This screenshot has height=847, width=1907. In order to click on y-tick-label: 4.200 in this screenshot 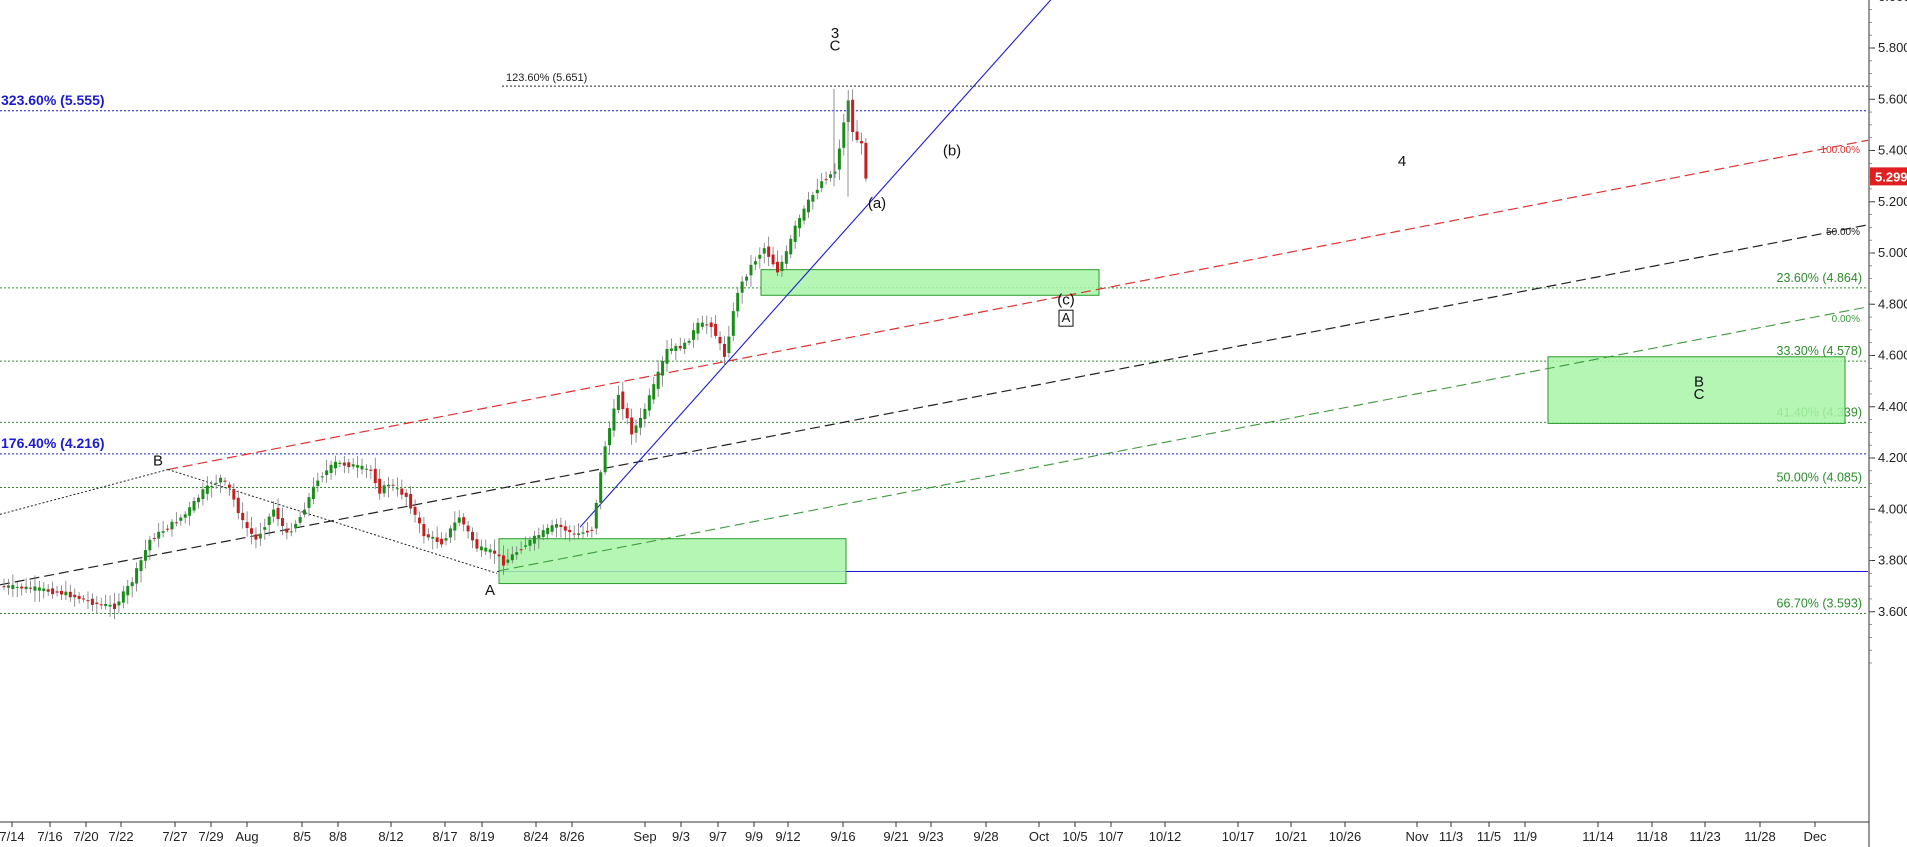, I will do `click(1892, 457)`.